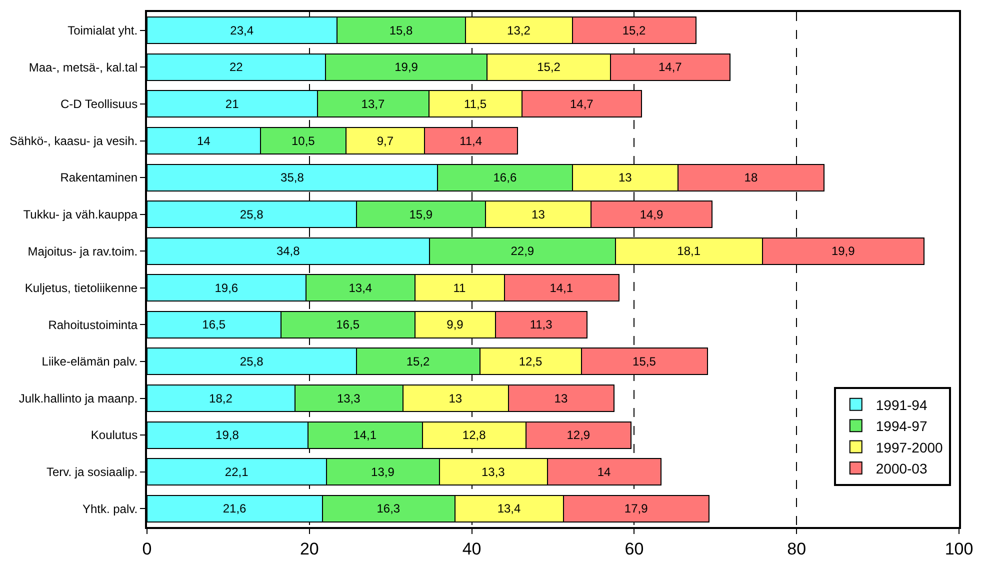 Image resolution: width=983 pixels, height=568 pixels. What do you see at coordinates (541, 325) in the screenshot?
I see `data-label: 11,3` at bounding box center [541, 325].